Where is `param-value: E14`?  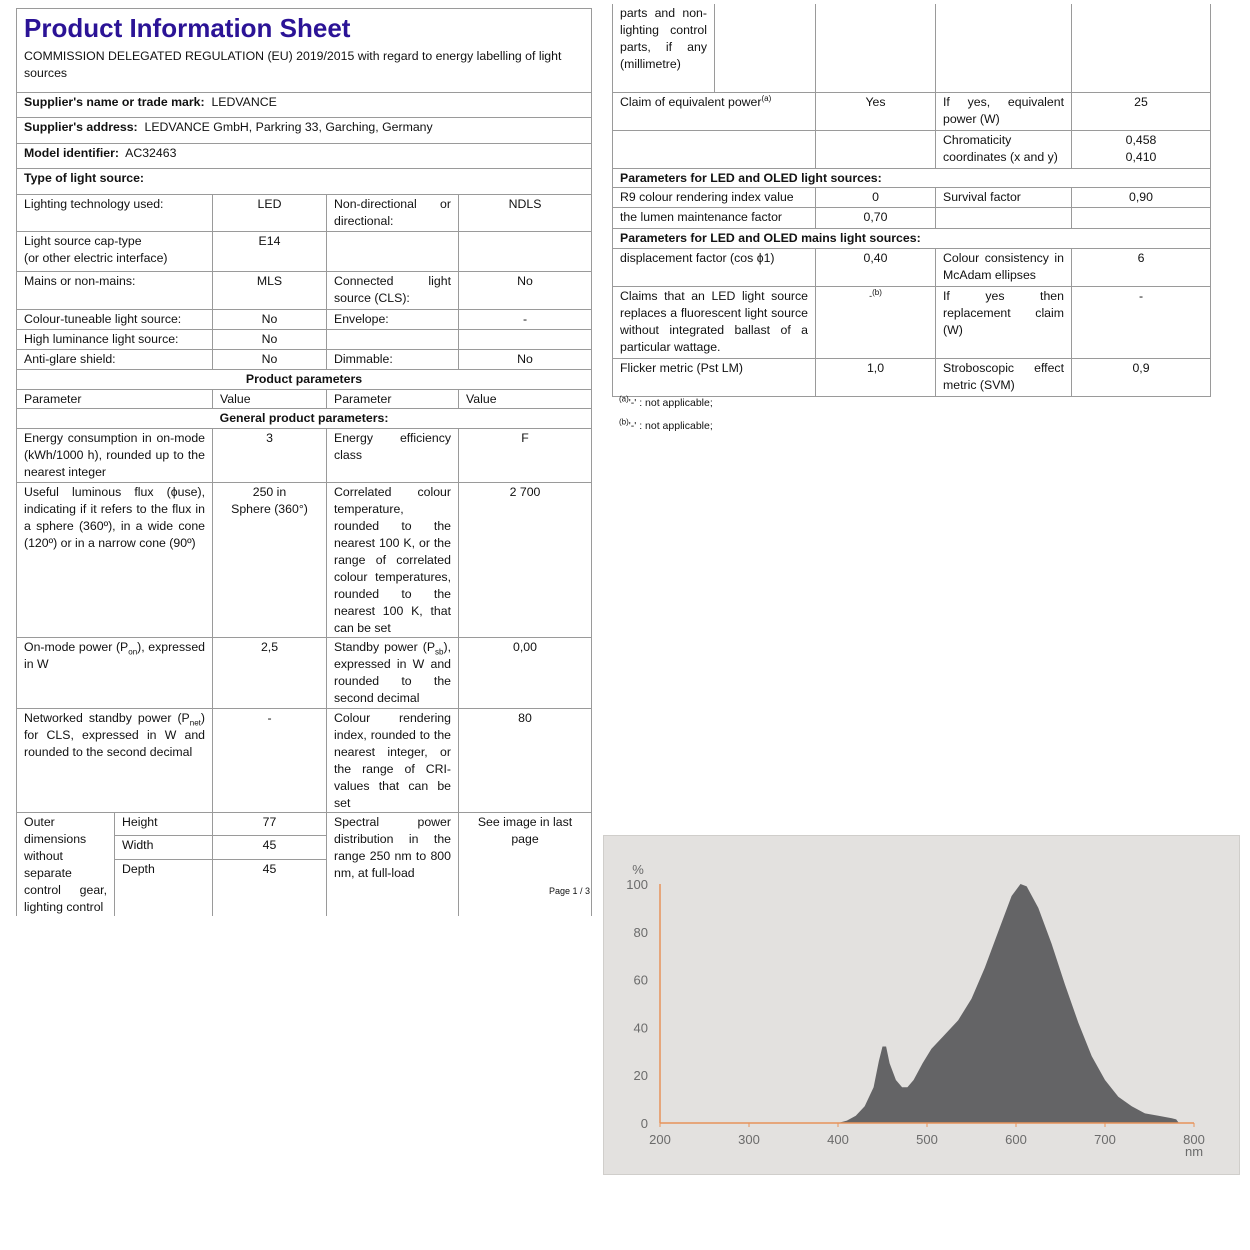
param-value: E14 is located at coordinates (269, 251).